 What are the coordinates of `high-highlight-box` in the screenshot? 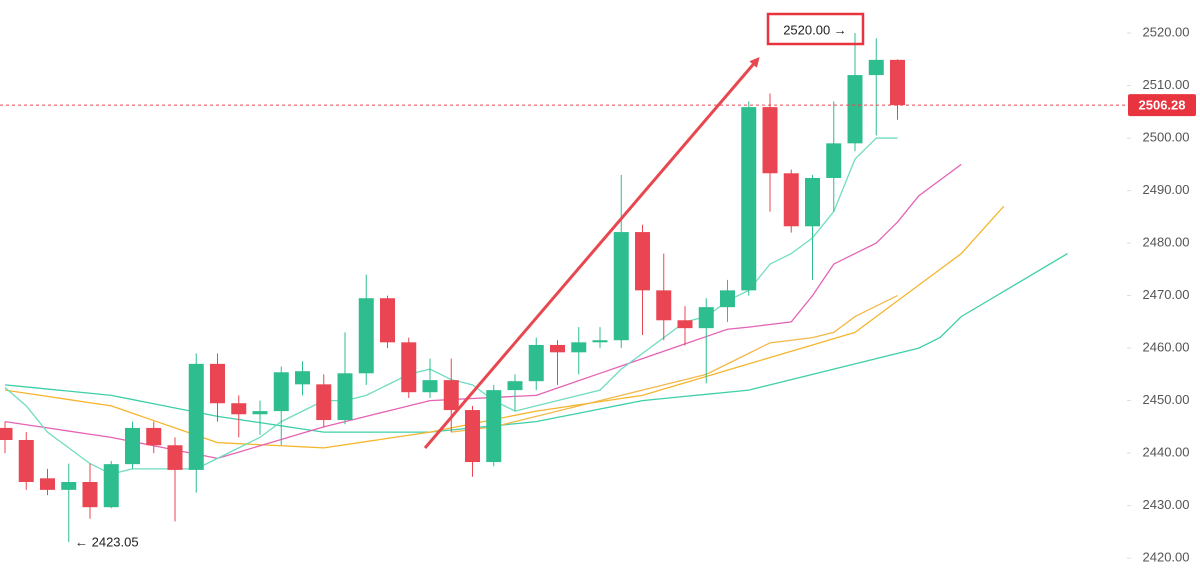 It's located at (815, 29).